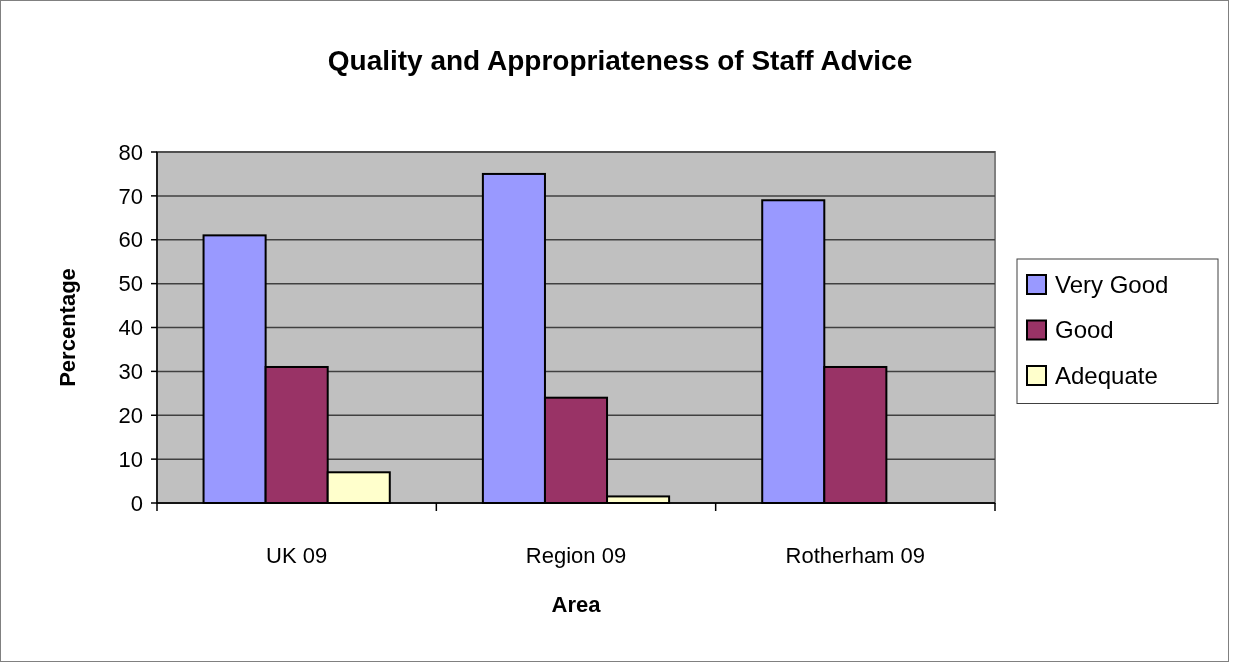  What do you see at coordinates (1106, 375) in the screenshot?
I see `legend-label: Adequate` at bounding box center [1106, 375].